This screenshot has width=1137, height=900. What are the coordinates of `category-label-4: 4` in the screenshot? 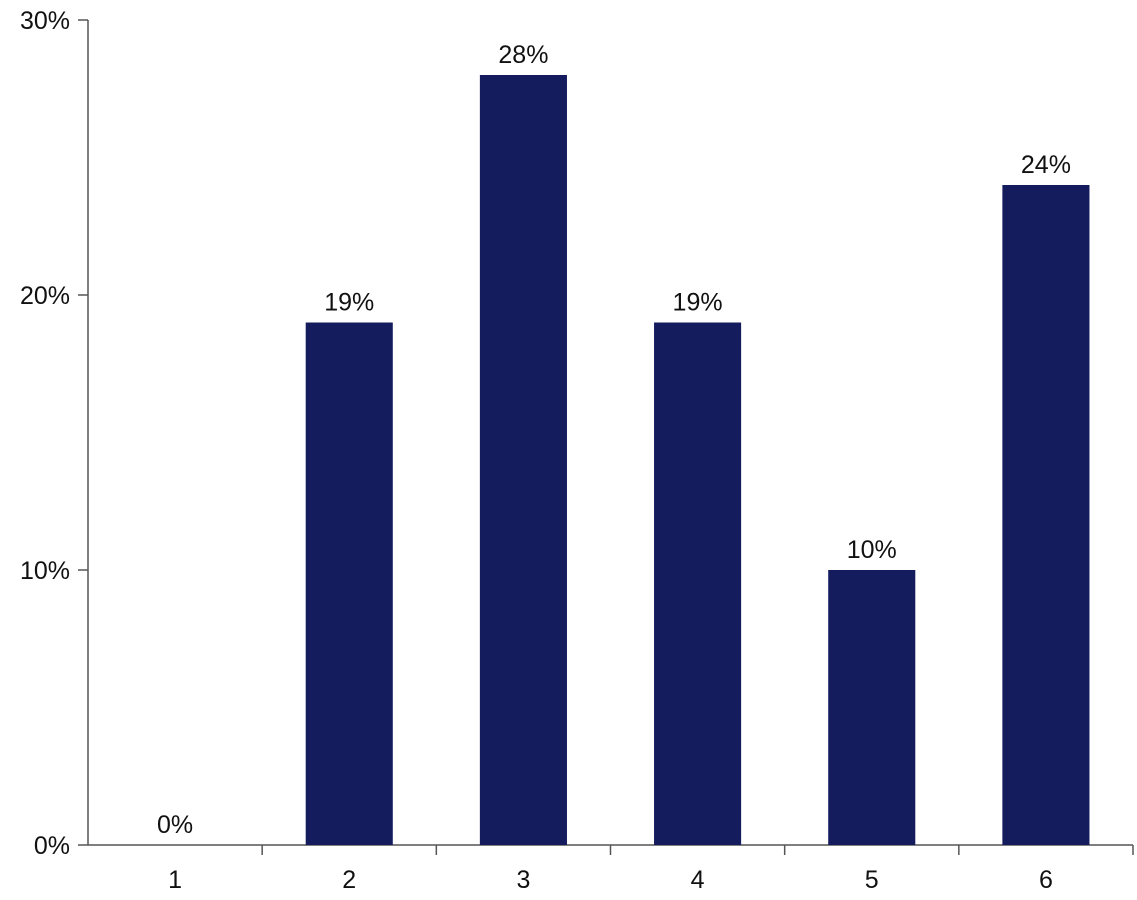 It's located at (698, 880).